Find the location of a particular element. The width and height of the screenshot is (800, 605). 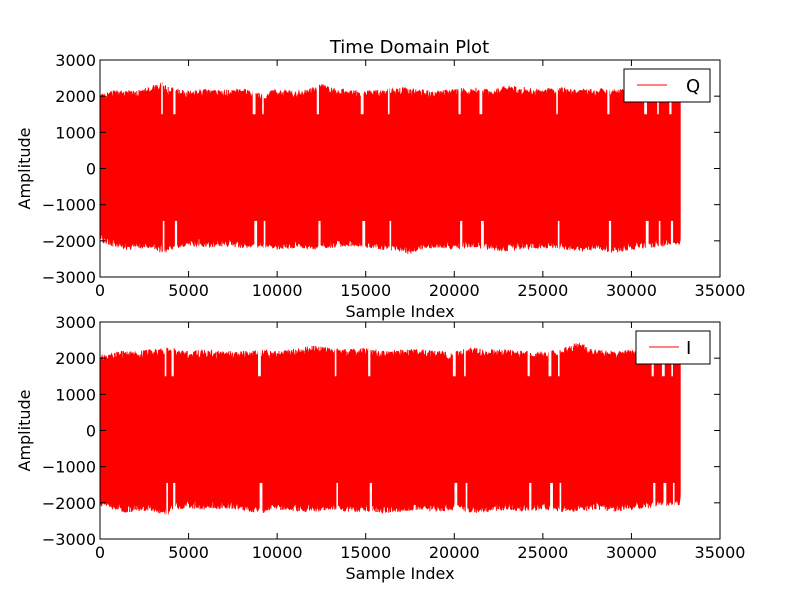

q-y-tick-label: −1000 is located at coordinates (69, 205).